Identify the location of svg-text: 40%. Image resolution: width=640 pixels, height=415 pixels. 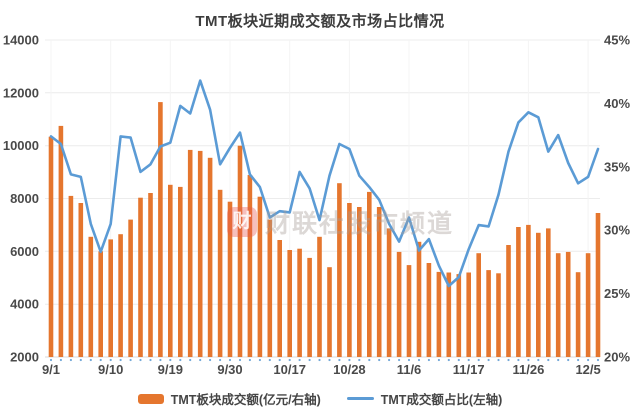
(617, 103).